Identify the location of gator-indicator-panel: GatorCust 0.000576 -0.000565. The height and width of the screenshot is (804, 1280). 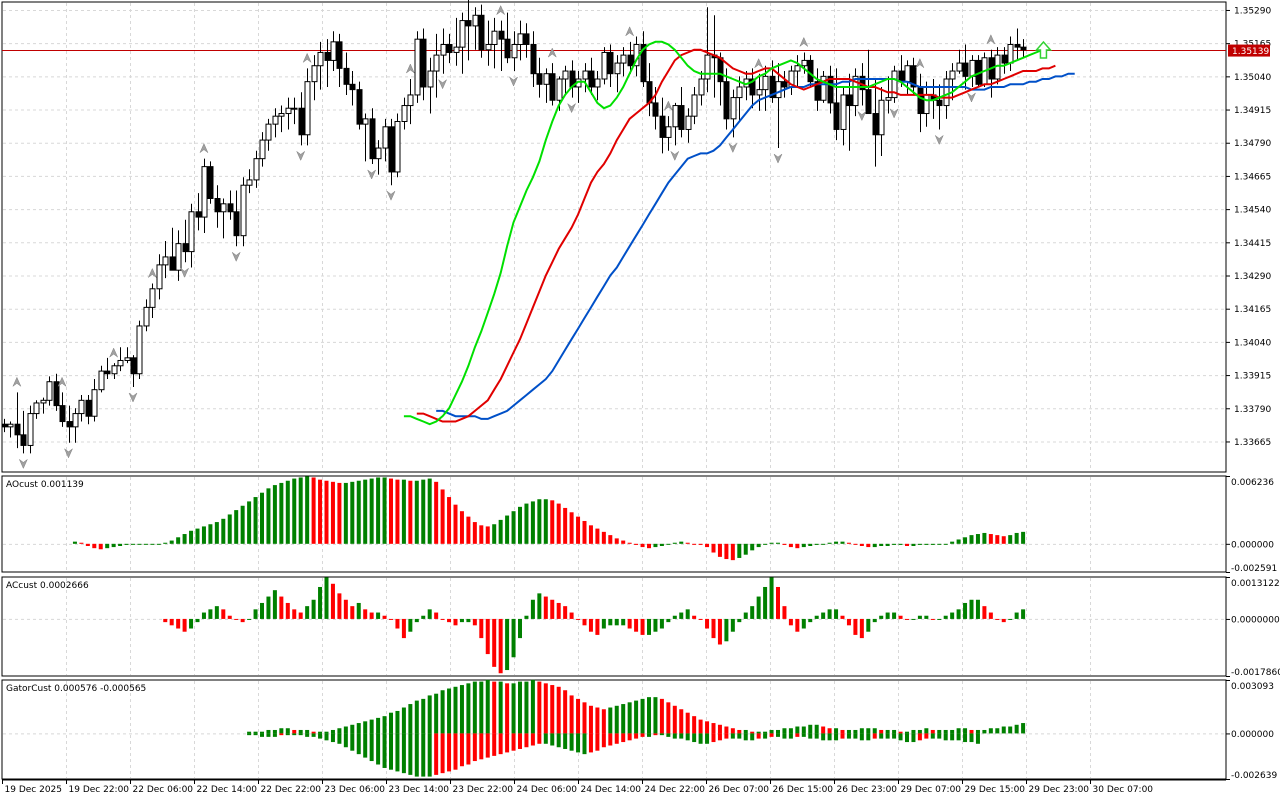
(516, 728).